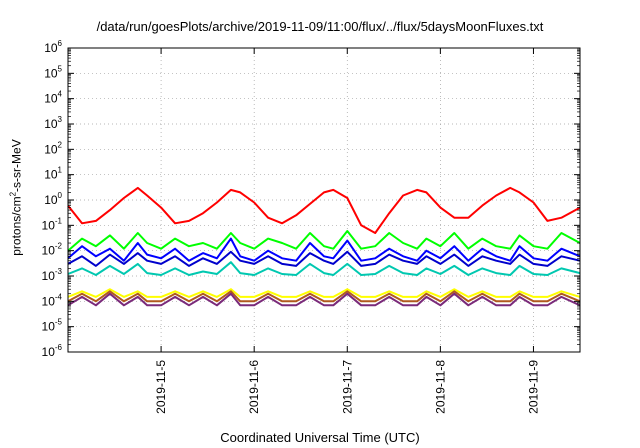 The width and height of the screenshot is (640, 448). I want to click on y-tick-label-exponent: -4, so click(59, 296).